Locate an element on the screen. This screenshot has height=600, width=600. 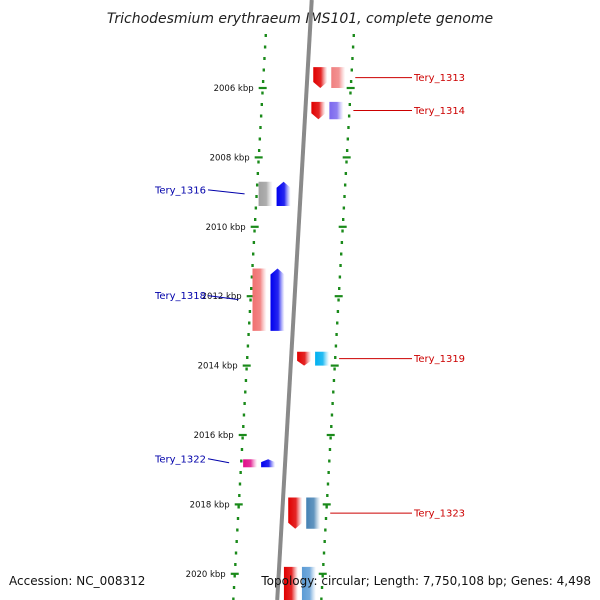
gene is located at coordinates (299, 583).